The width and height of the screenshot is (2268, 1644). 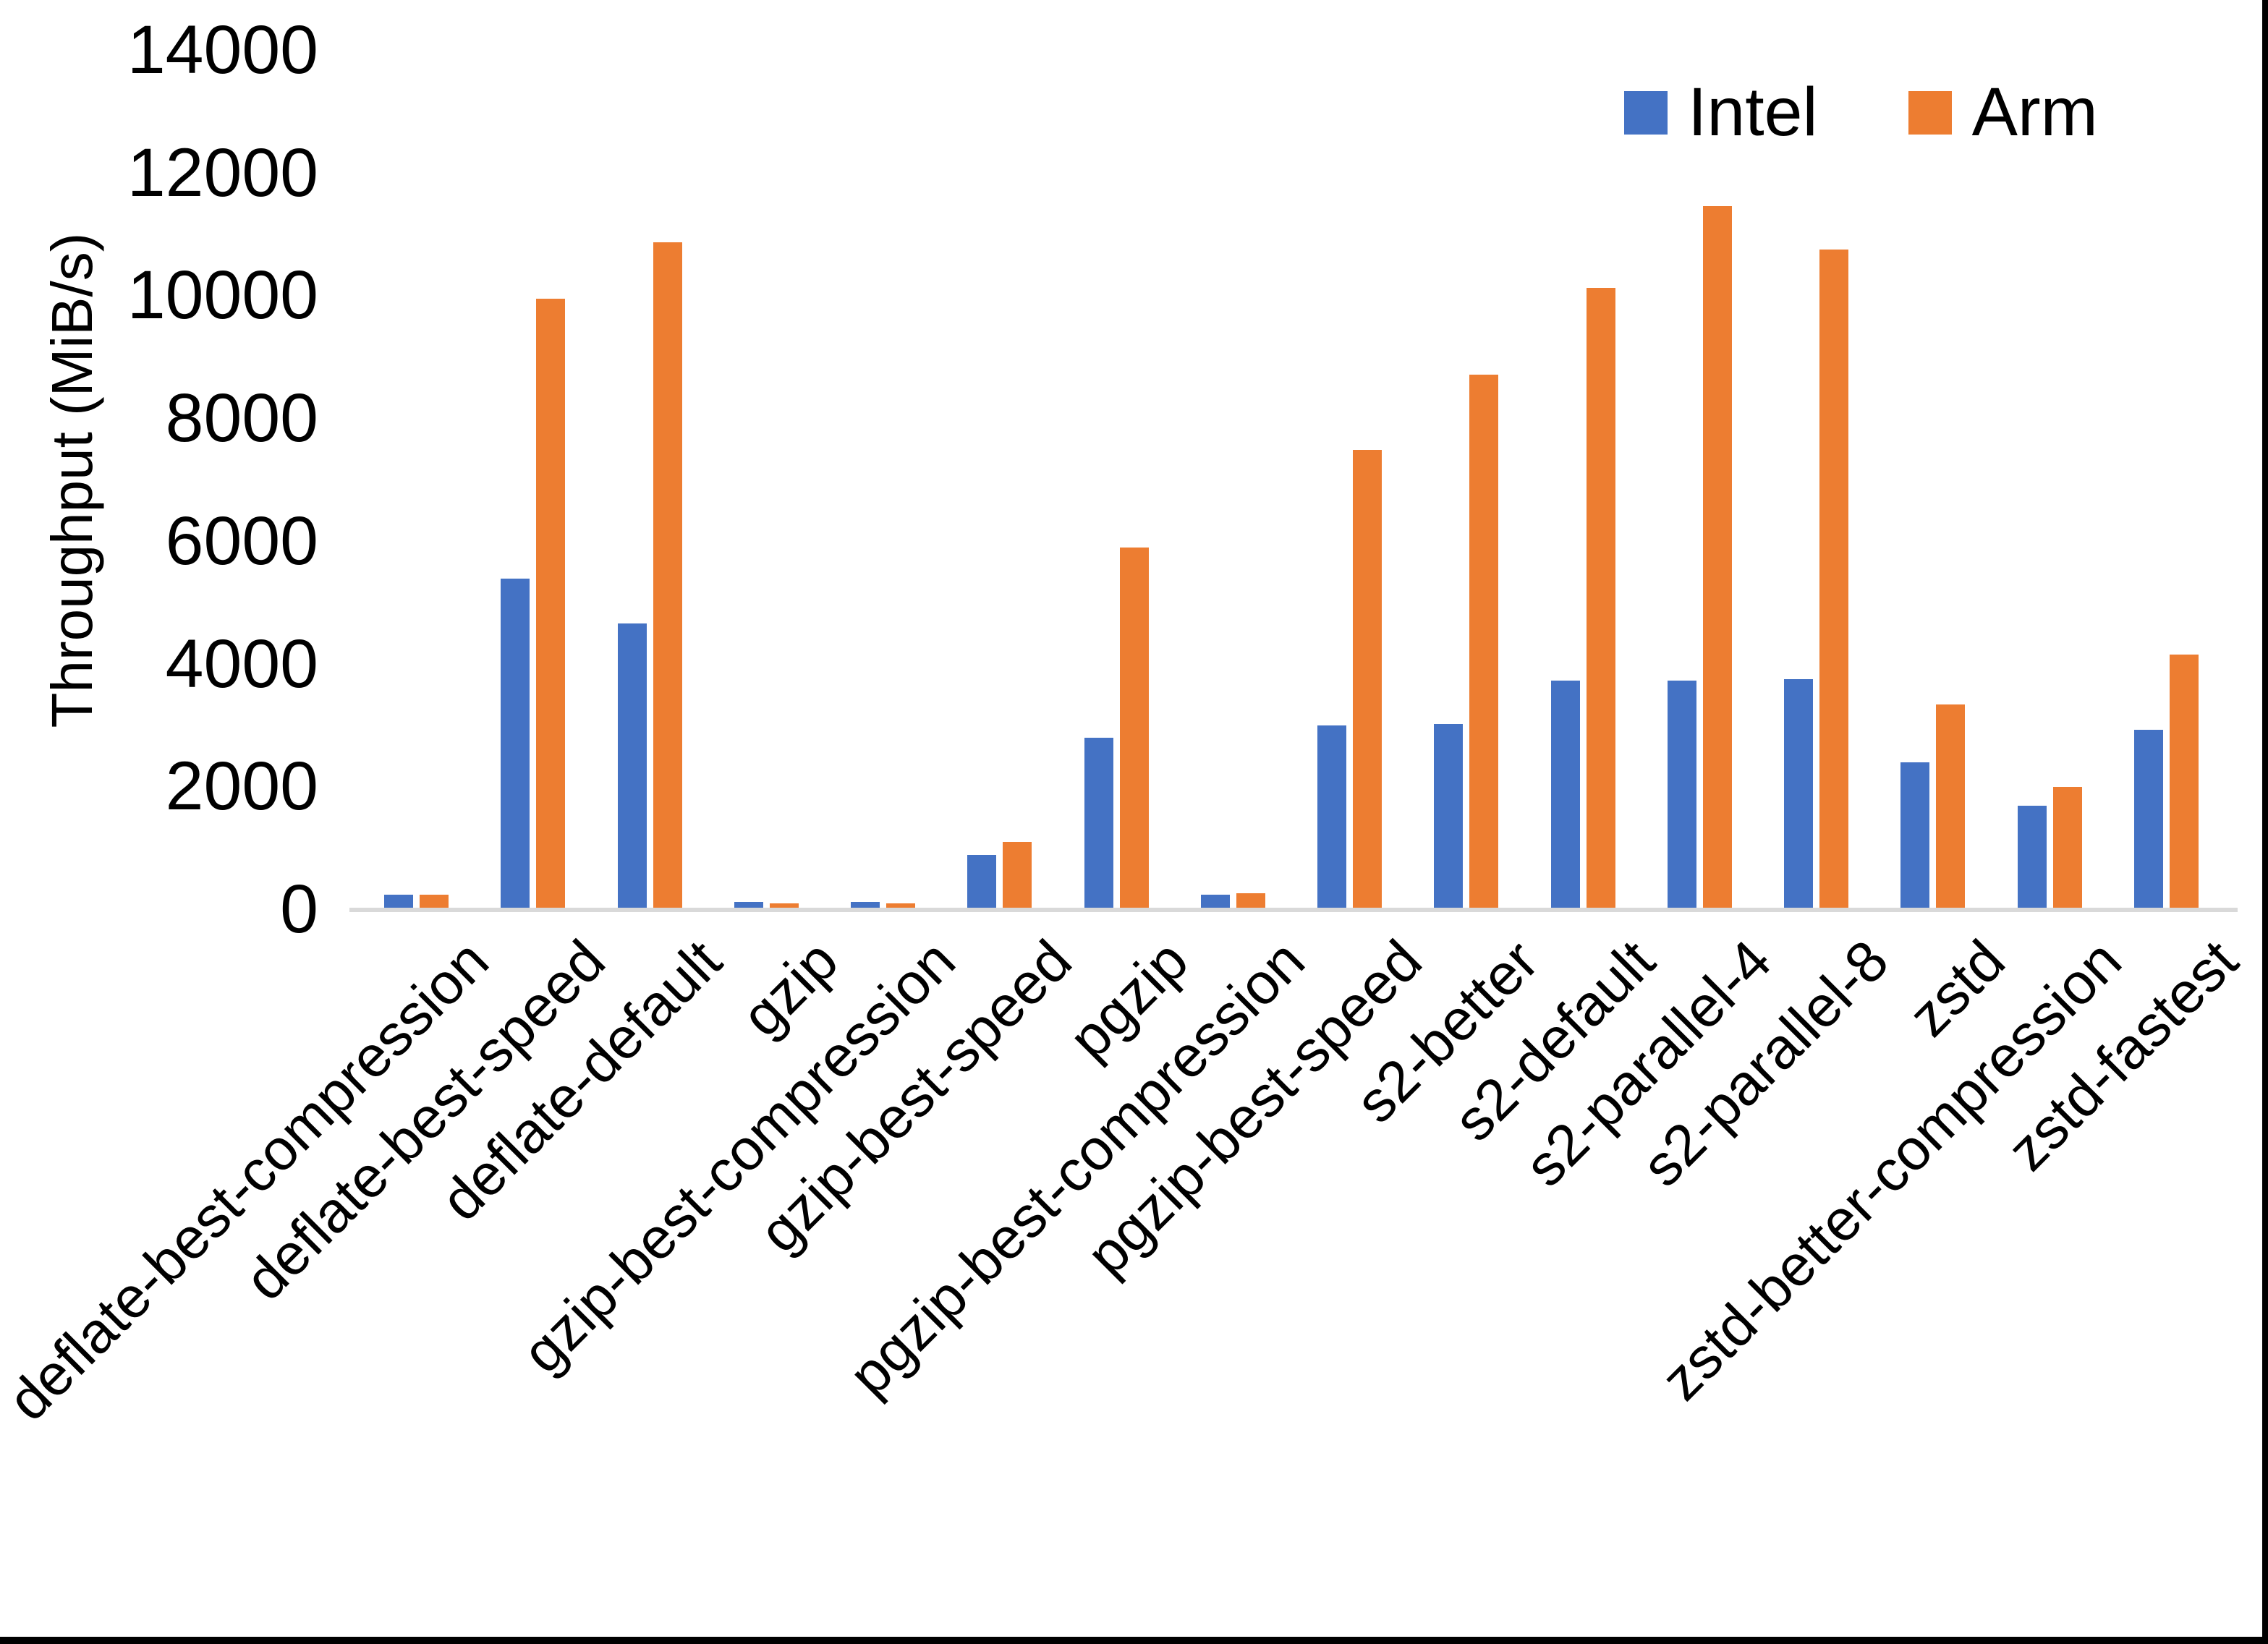 What do you see at coordinates (1017, 876) in the screenshot?
I see `bar-arm-gzip-best-speed` at bounding box center [1017, 876].